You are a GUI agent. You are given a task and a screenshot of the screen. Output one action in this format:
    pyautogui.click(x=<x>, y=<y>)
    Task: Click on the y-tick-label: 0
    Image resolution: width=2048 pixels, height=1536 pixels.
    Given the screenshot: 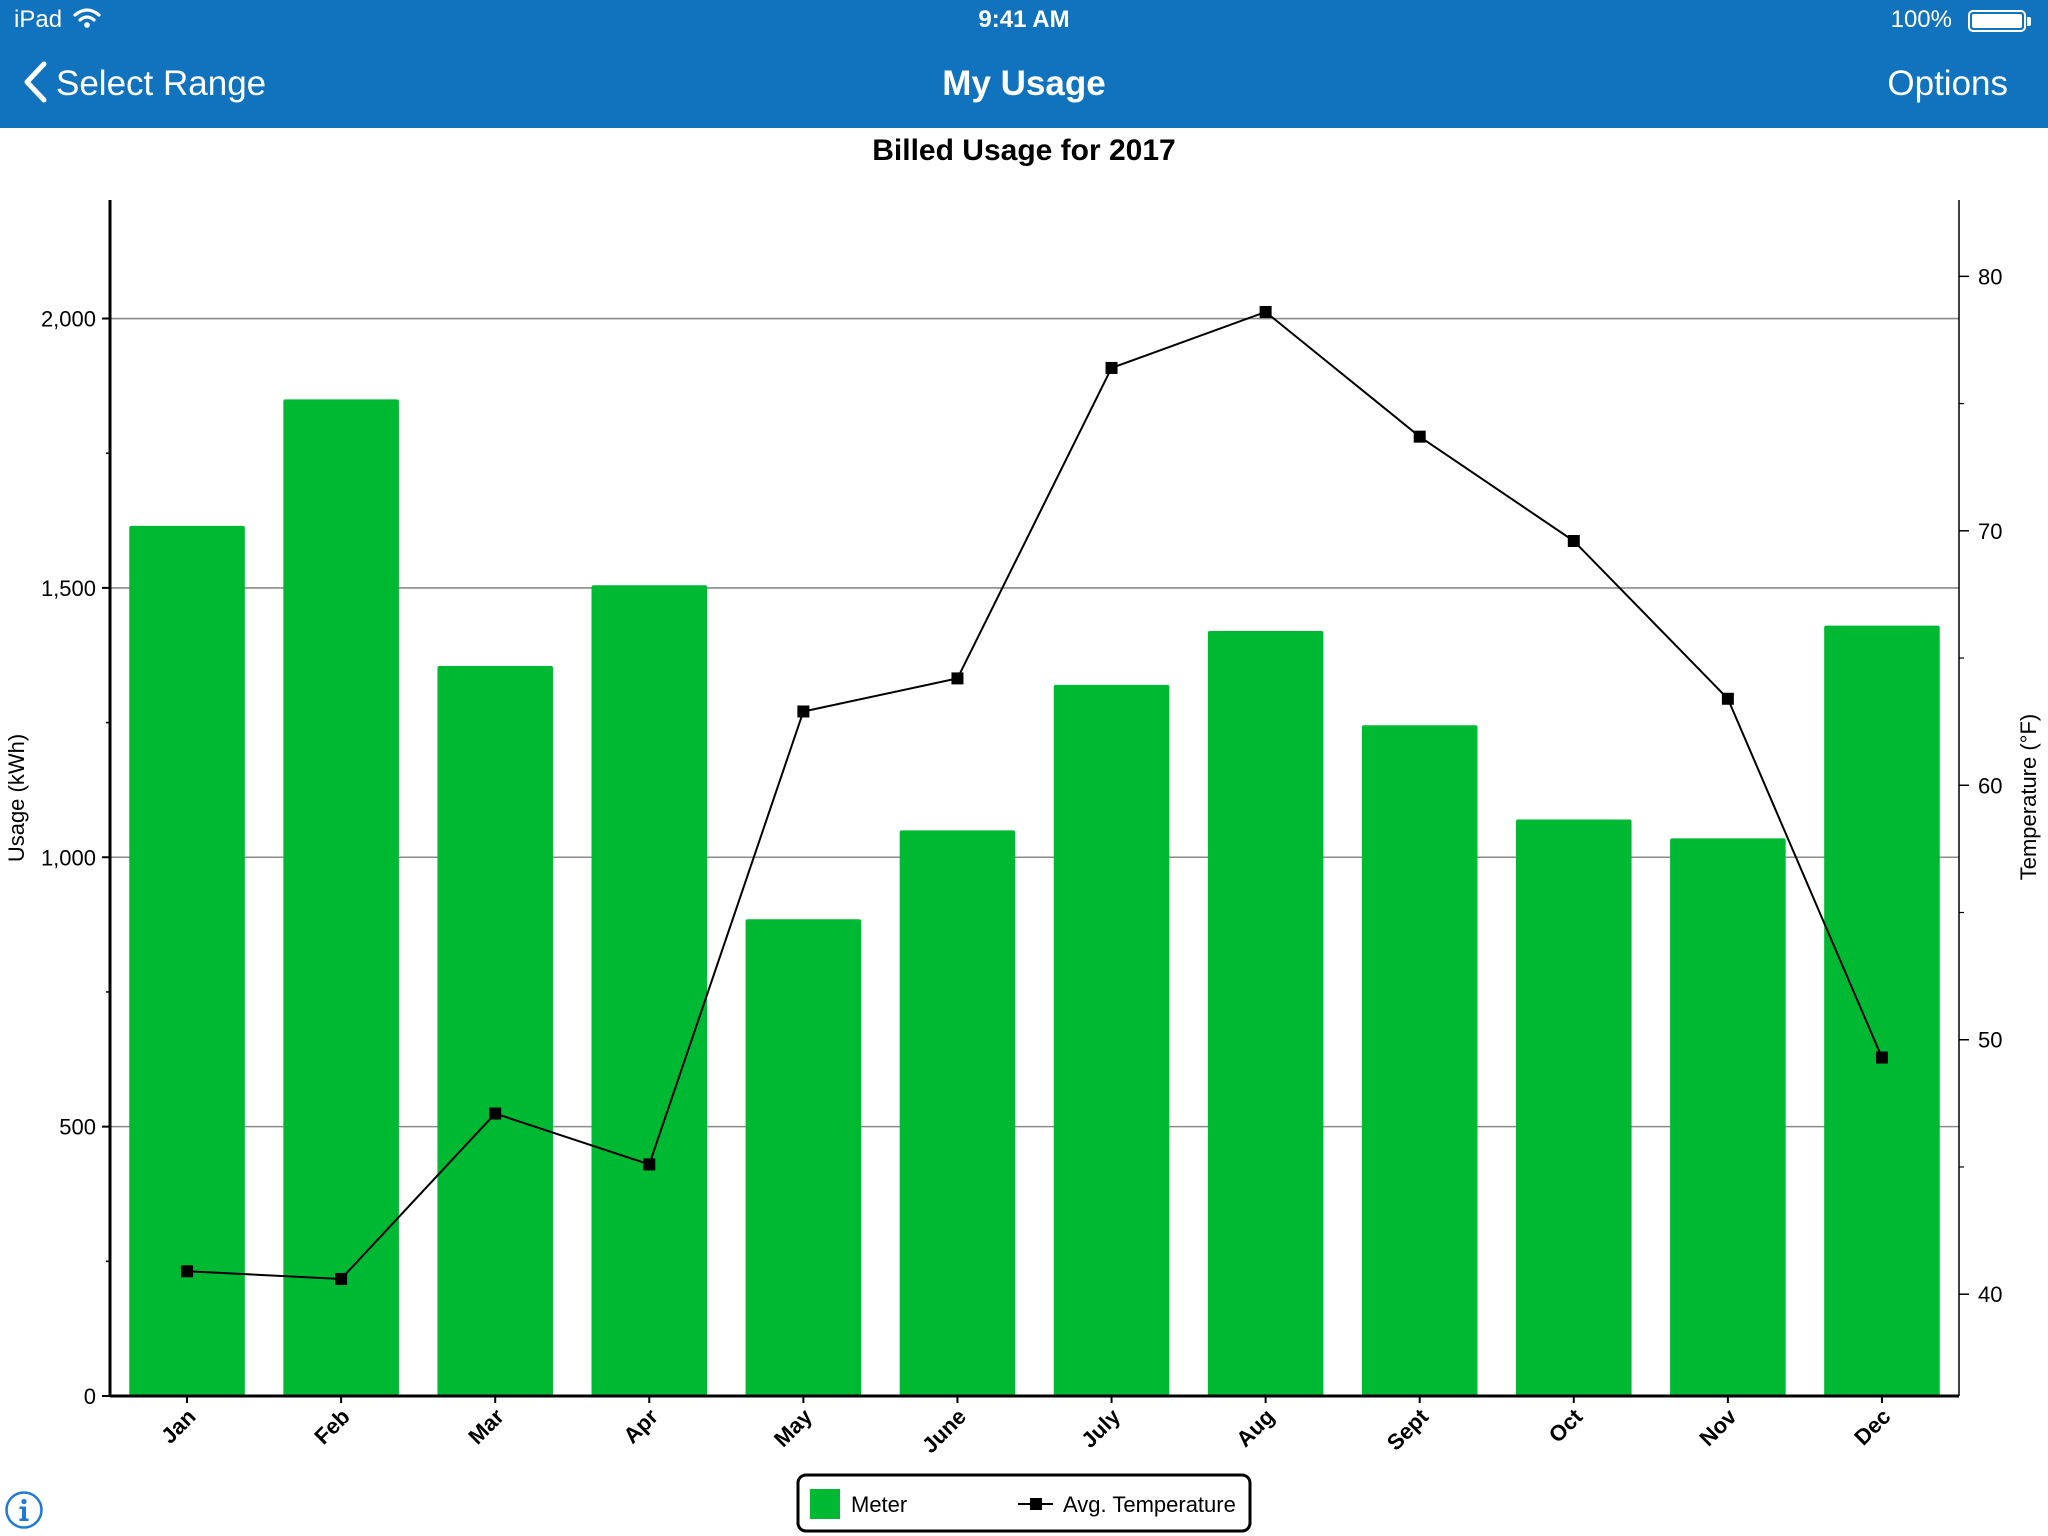 What is the action you would take?
    pyautogui.click(x=90, y=1396)
    